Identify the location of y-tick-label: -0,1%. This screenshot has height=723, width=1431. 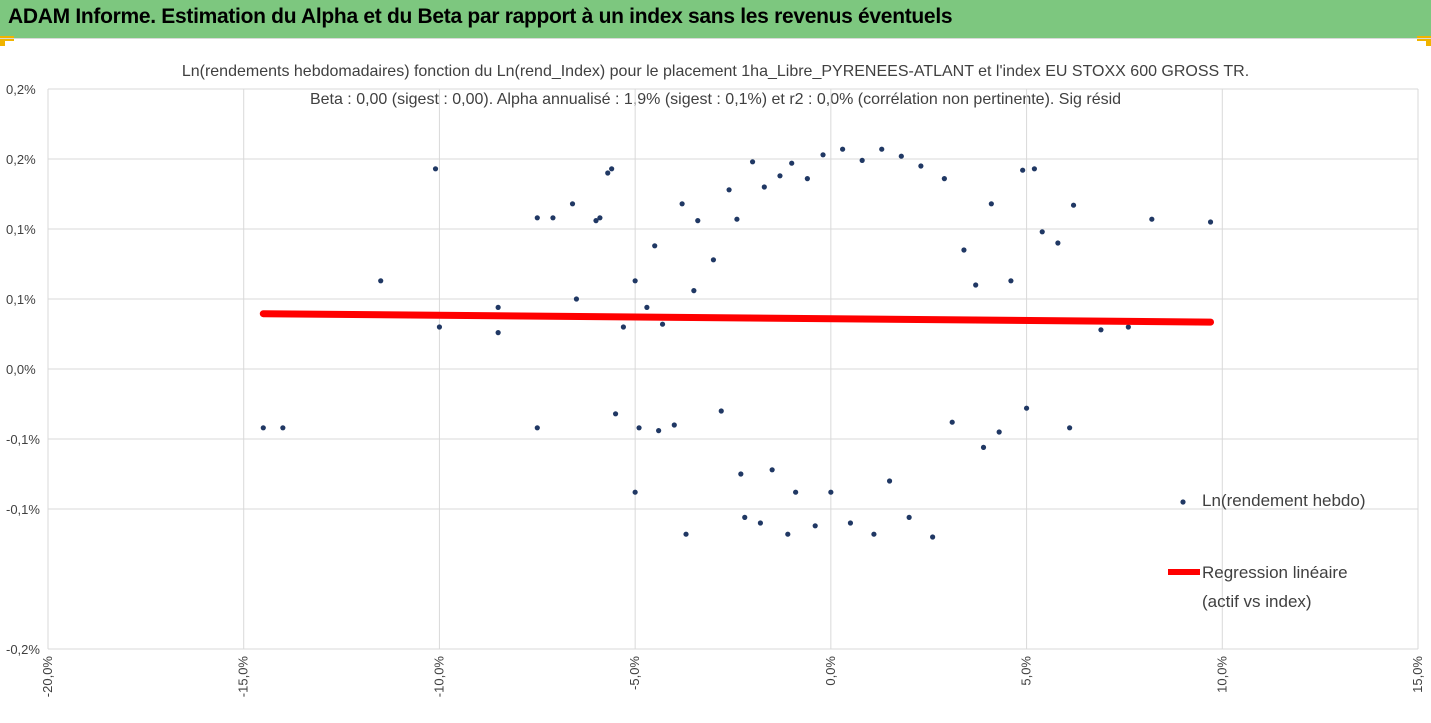
(23, 509).